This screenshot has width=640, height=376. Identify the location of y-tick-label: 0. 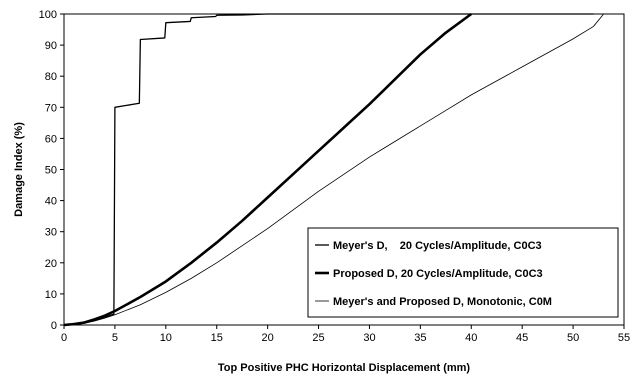
(54, 326).